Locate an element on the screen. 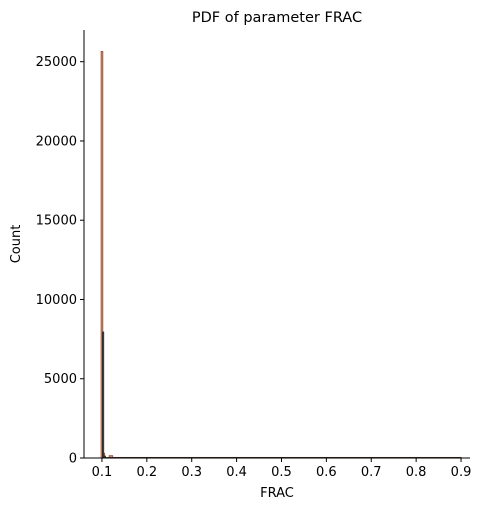 The height and width of the screenshot is (510, 479). x-tick-label: 0.5 is located at coordinates (281, 472).